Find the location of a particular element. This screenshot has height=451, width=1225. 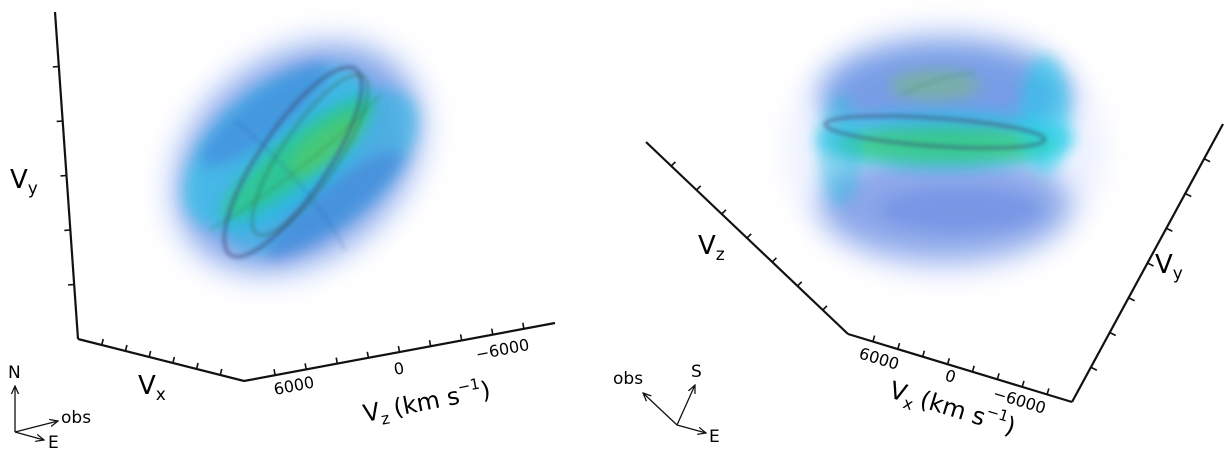

south-label: S is located at coordinates (696, 372).